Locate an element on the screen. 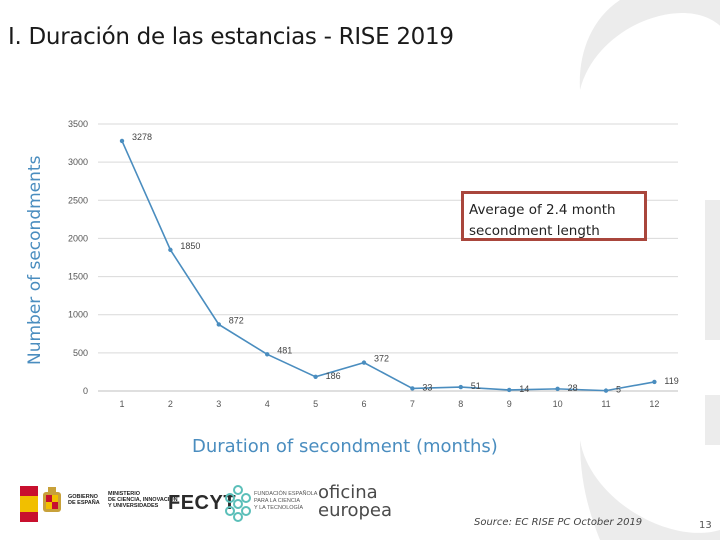 The image size is (720, 540). data-label: 3278 is located at coordinates (142, 137).